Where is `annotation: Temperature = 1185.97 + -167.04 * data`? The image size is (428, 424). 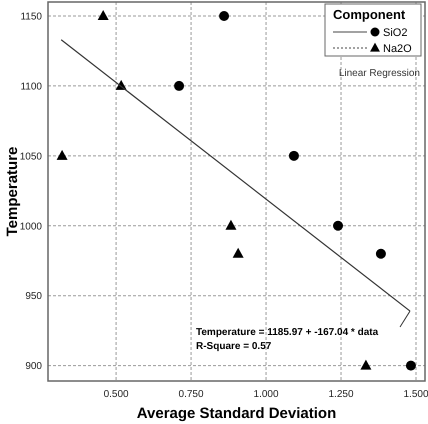
annotation: Temperature = 1185.97 + -167.04 * data is located at coordinates (287, 332).